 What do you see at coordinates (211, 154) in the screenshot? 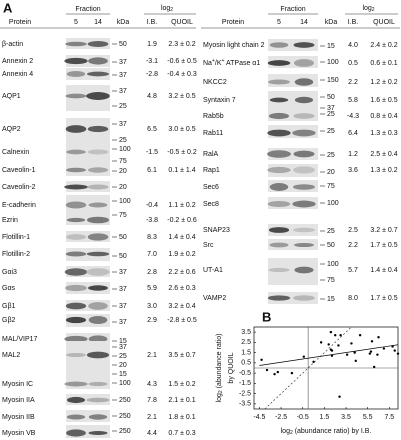
I see `protein-name: RalA` at bounding box center [211, 154].